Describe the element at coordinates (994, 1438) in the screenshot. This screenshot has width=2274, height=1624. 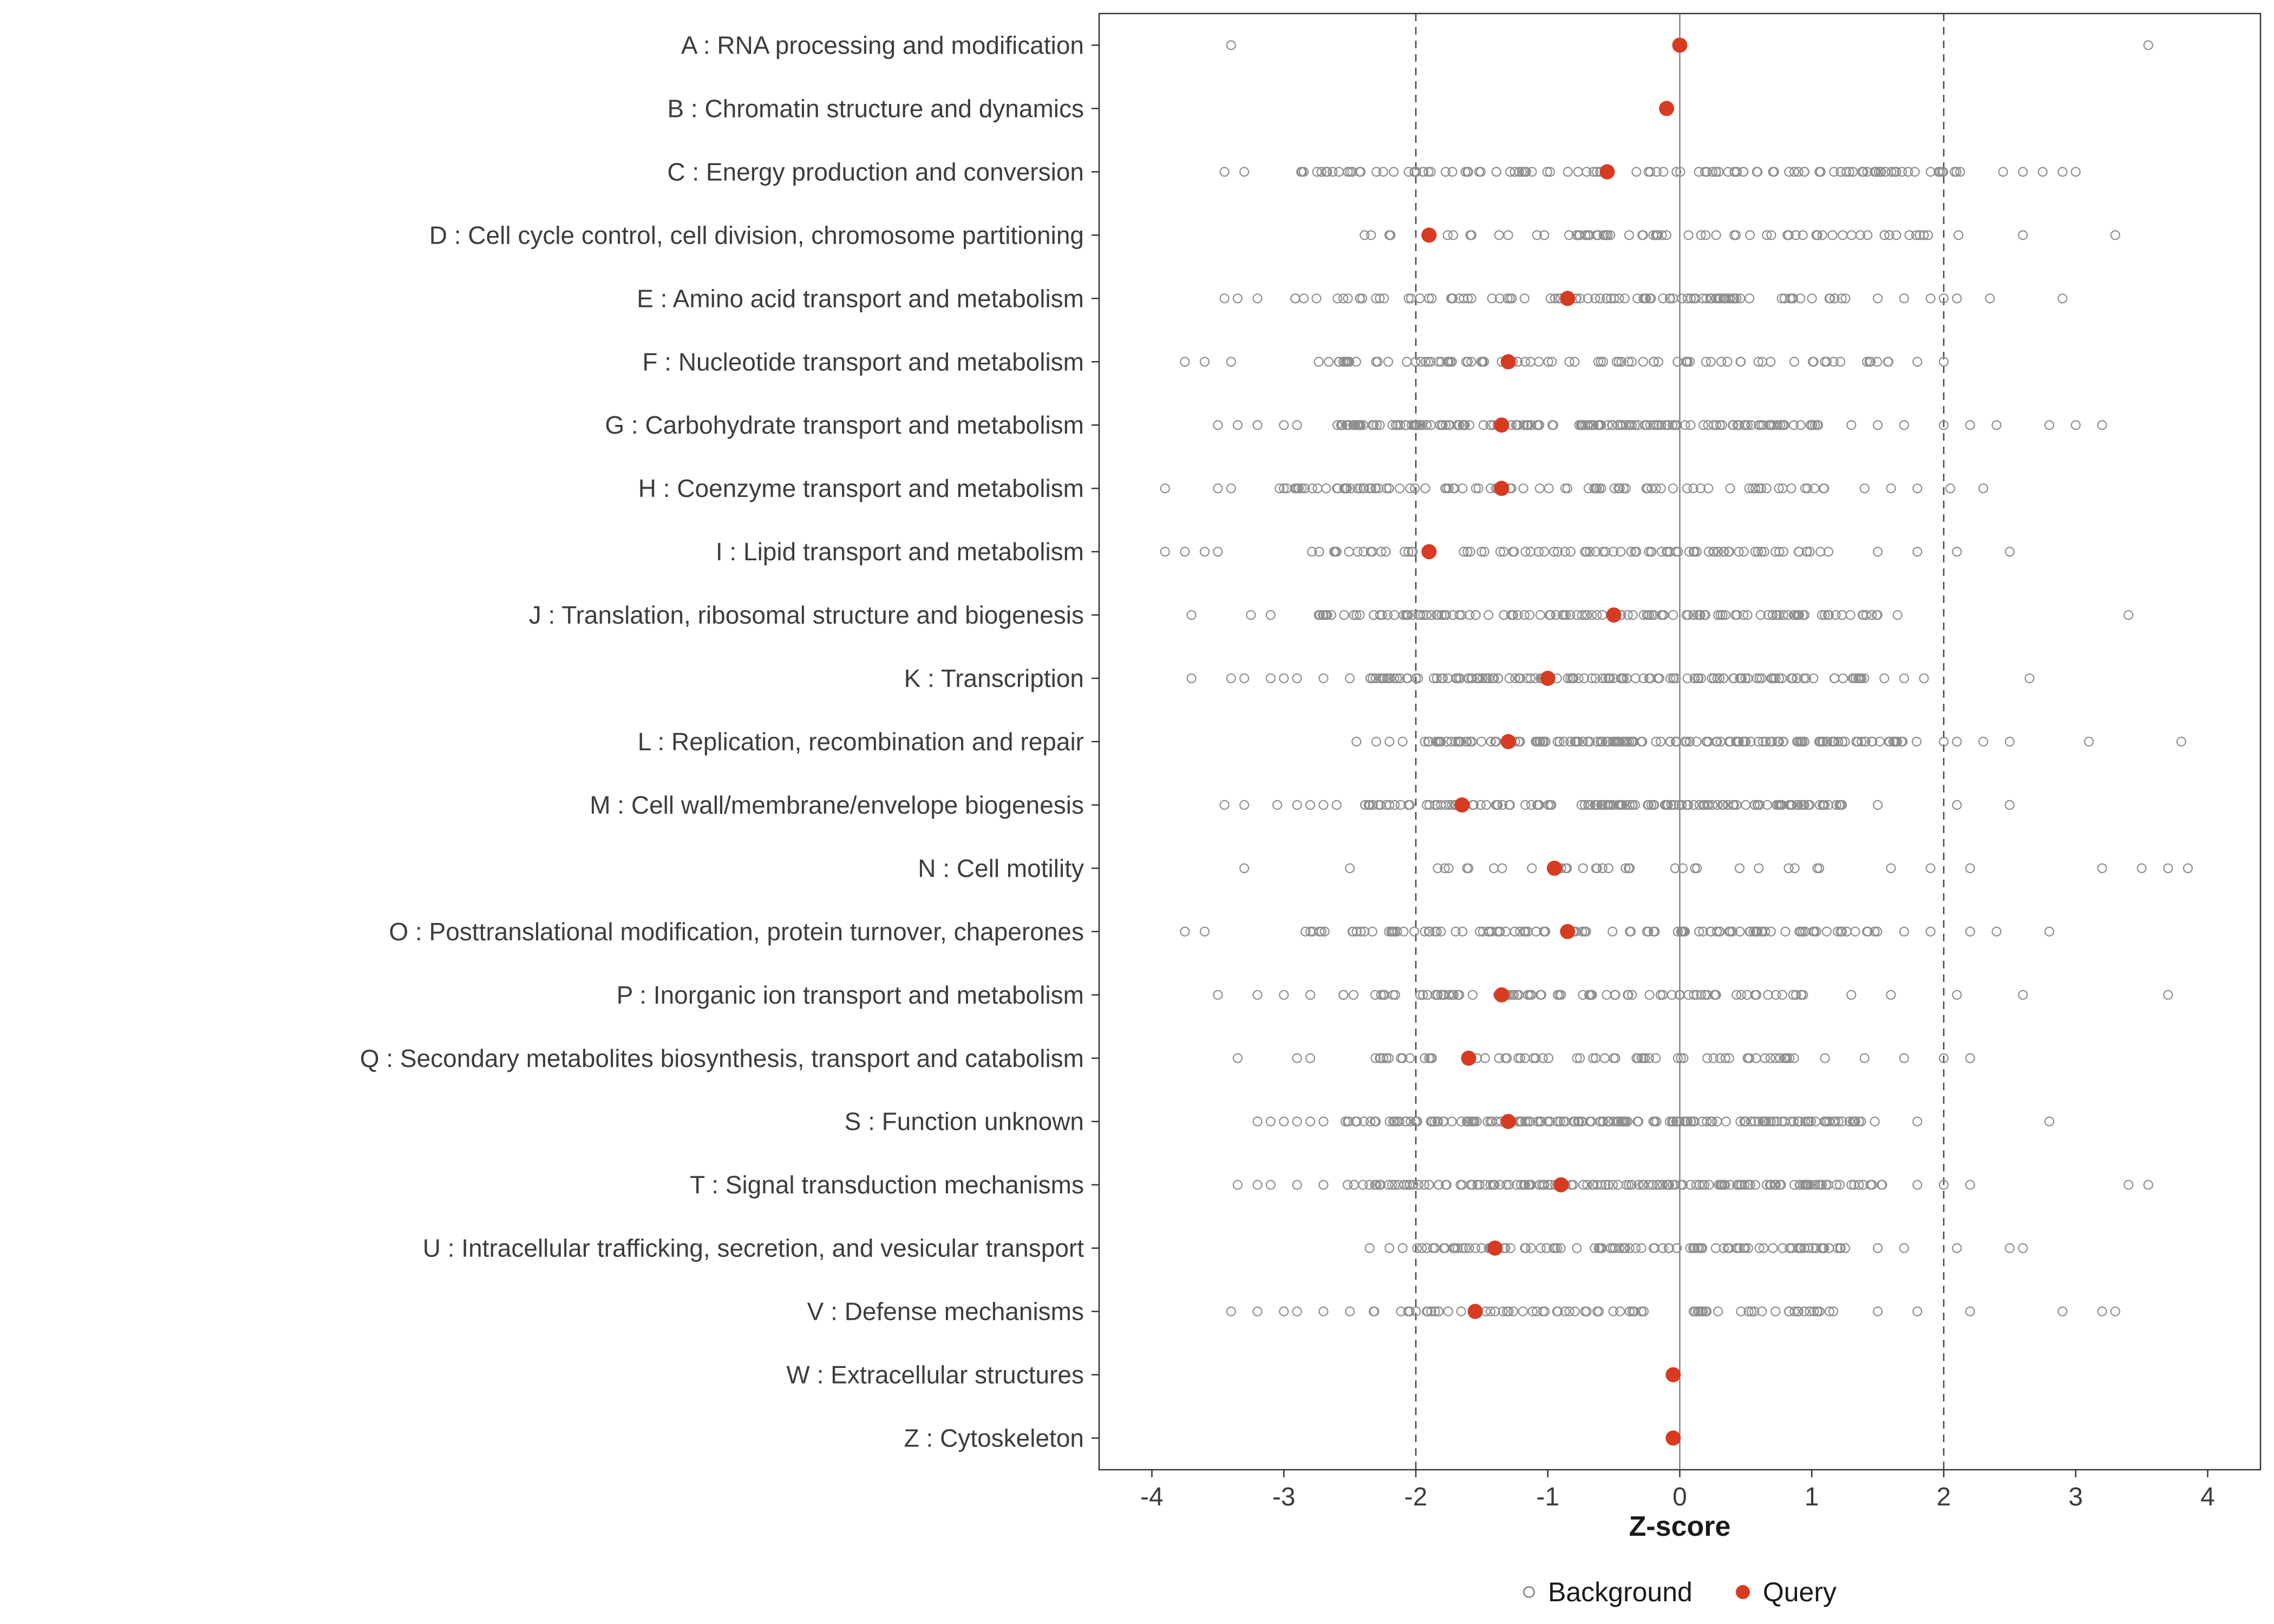
I see `category-label: Z : Cytoskeleton` at that location.